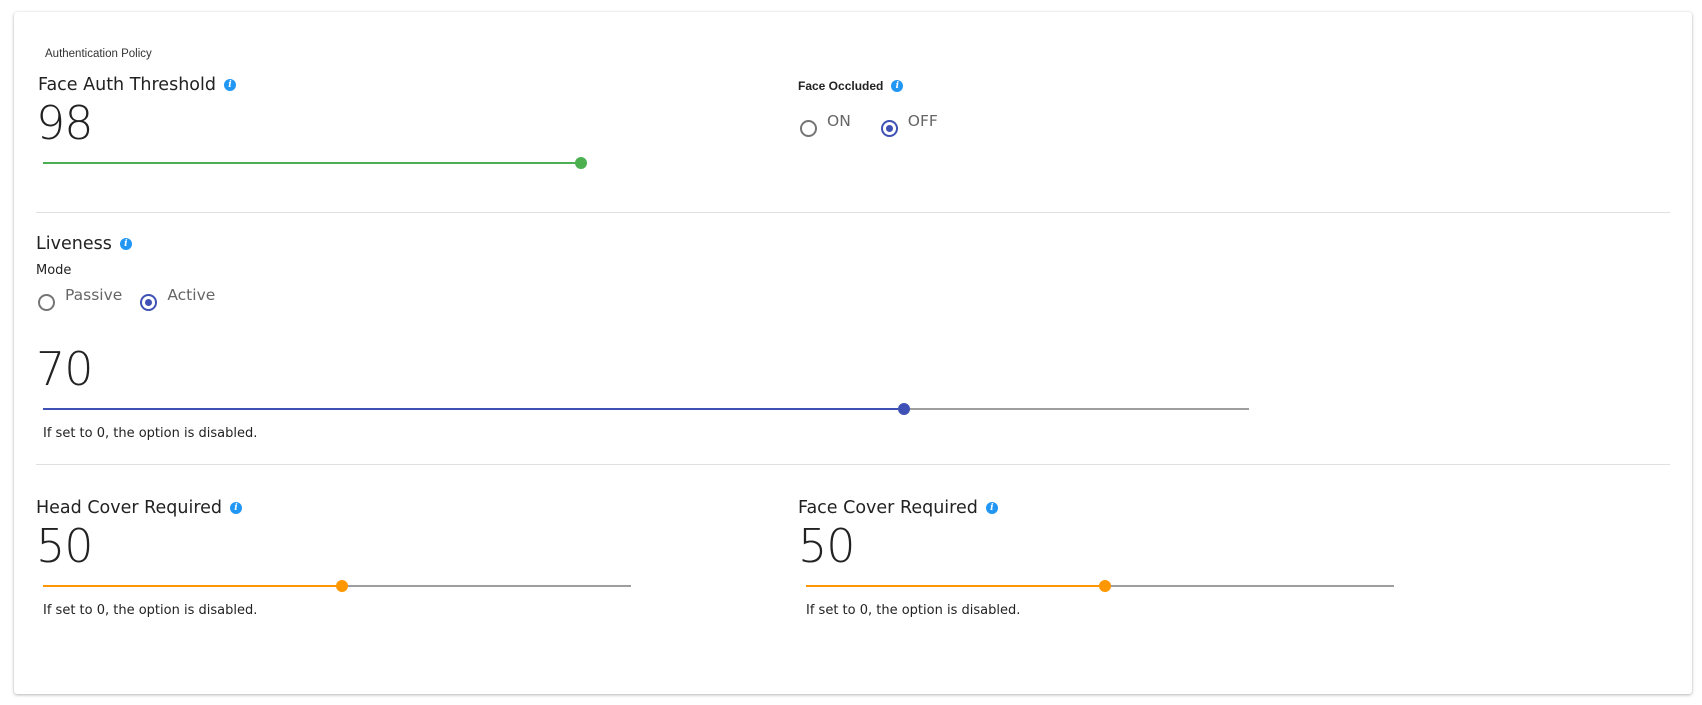 The height and width of the screenshot is (705, 1702). I want to click on face-cover-label: Face Cover Required i, so click(898, 508).